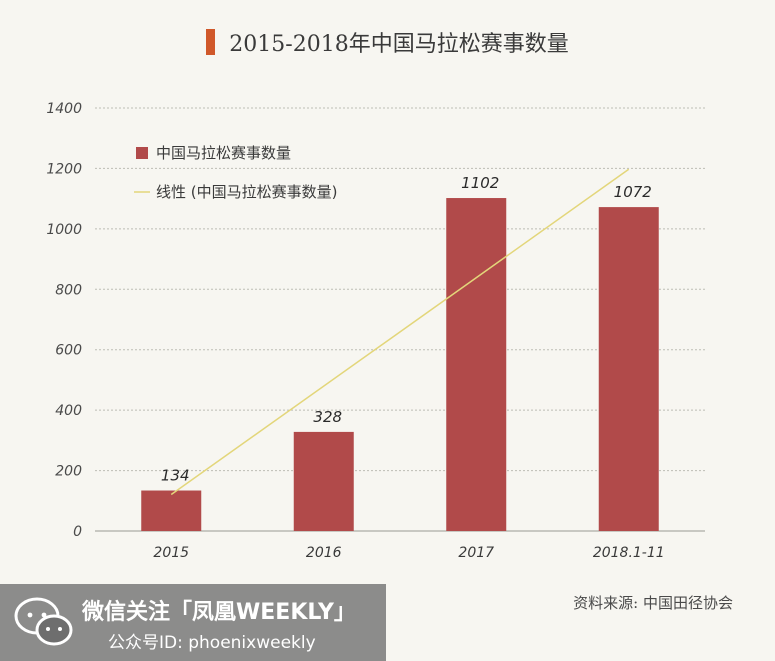 This screenshot has height=661, width=775. What do you see at coordinates (64, 109) in the screenshot?
I see `y-tick-label: 1400` at bounding box center [64, 109].